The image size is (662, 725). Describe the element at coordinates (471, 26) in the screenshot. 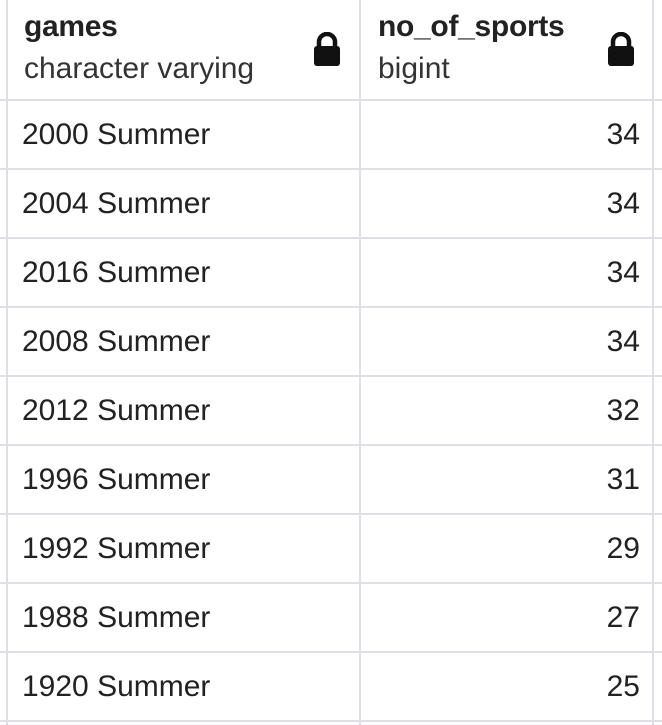

I see `column-name: no_of_sports` at that location.